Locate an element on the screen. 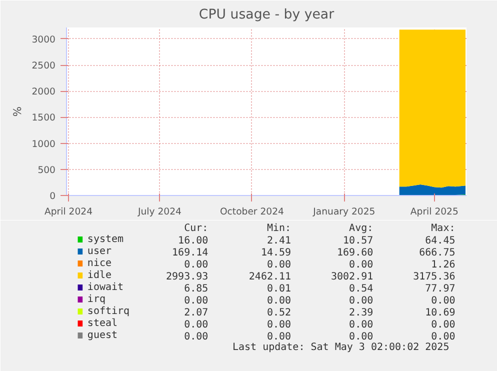 The image size is (497, 371). y-tick-label: 1500 is located at coordinates (44, 118).